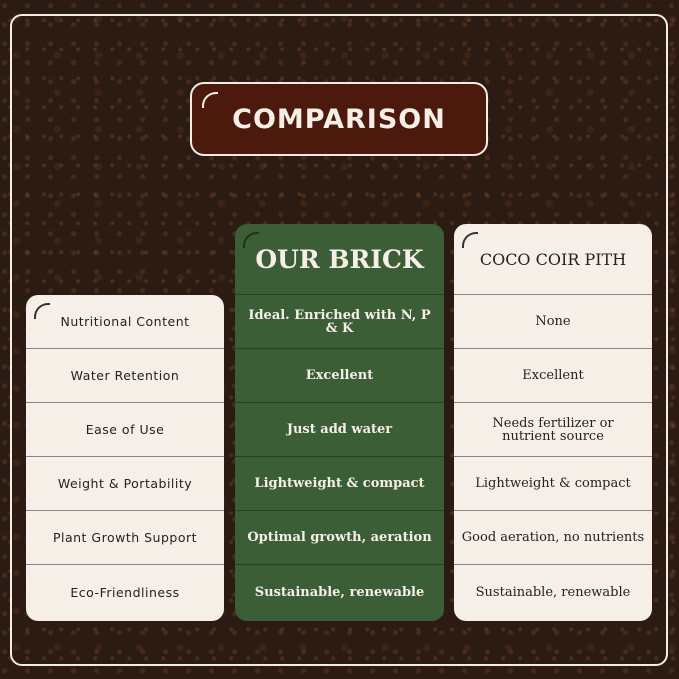 The image size is (679, 679). I want to click on column-heading: OUR BRICK, so click(339, 259).